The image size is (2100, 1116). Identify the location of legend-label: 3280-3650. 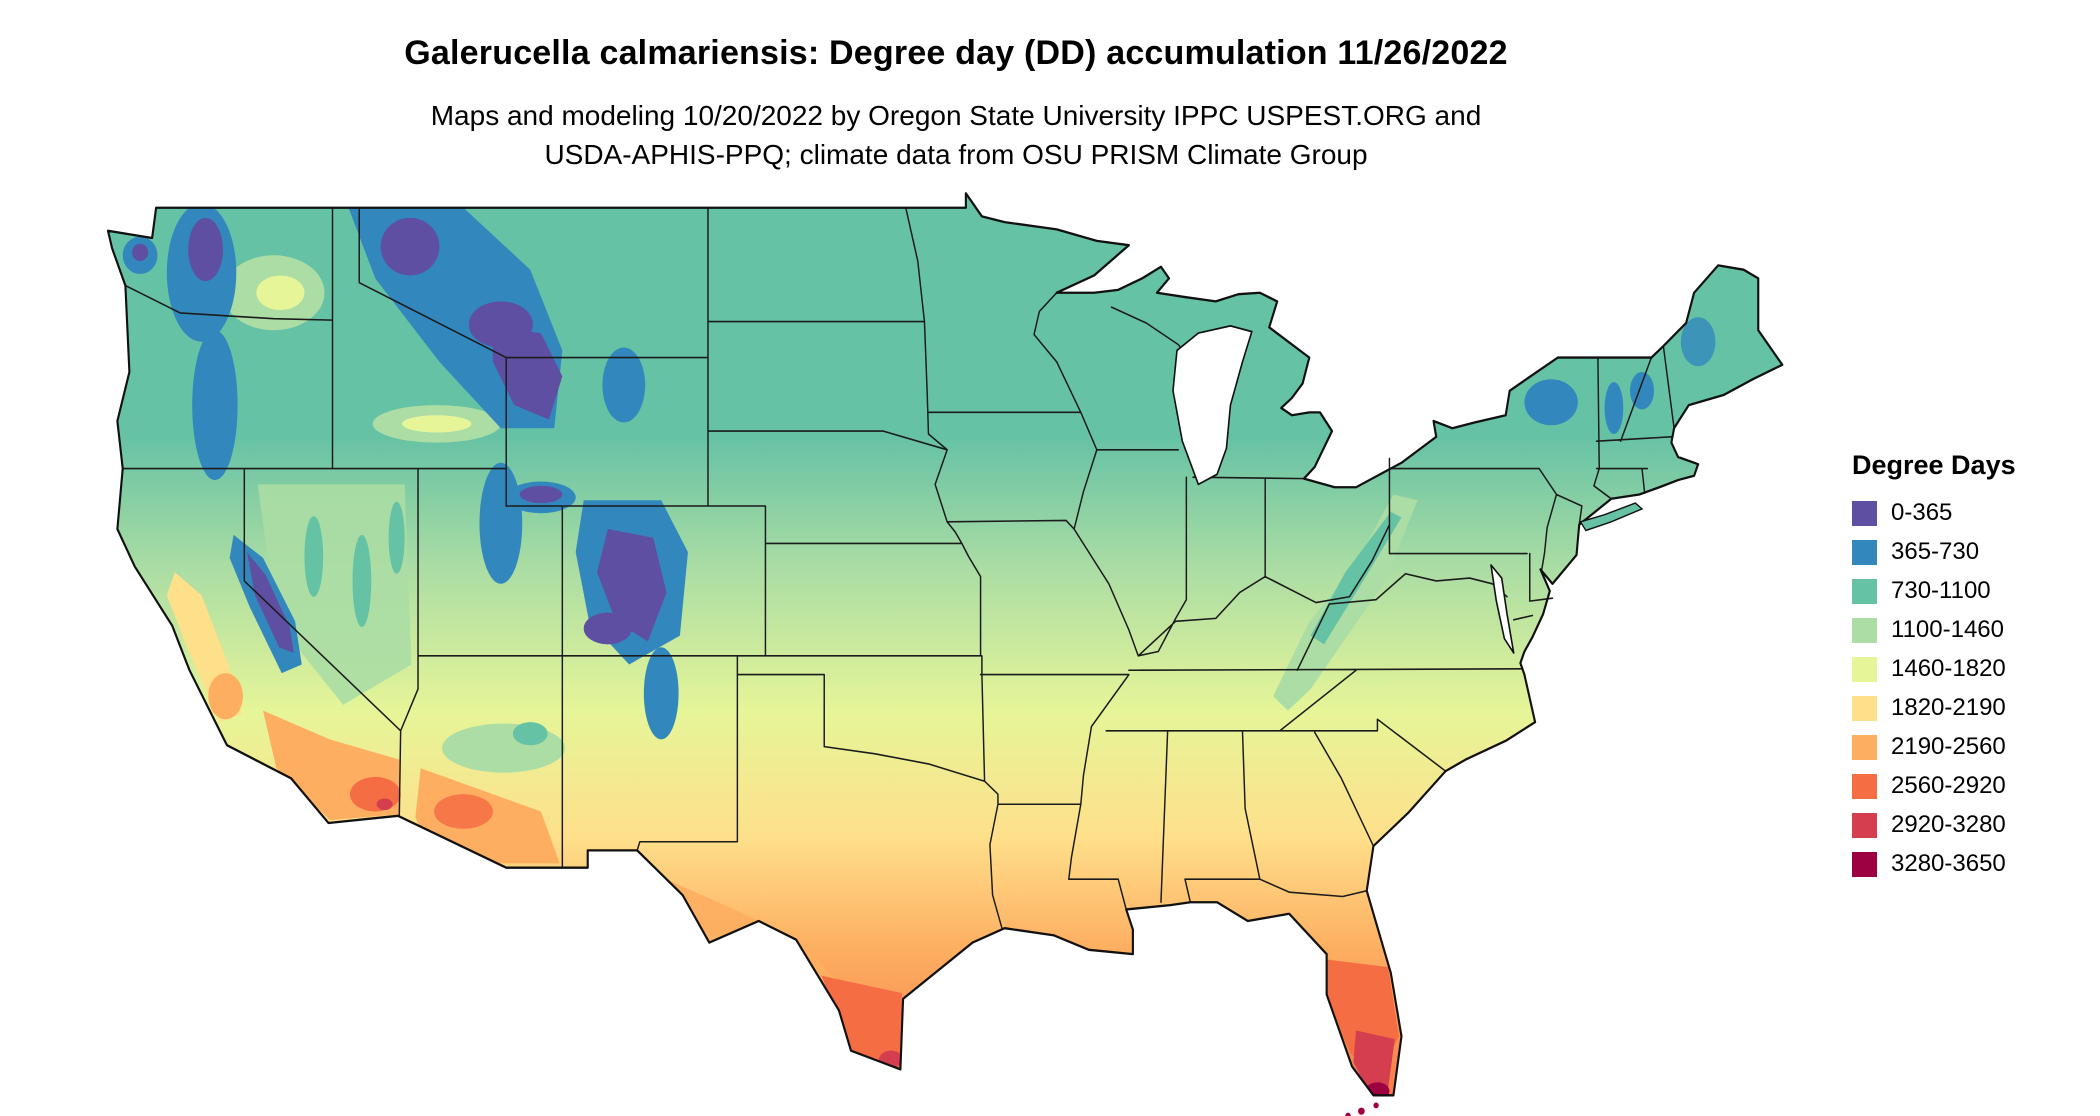
(1948, 863).